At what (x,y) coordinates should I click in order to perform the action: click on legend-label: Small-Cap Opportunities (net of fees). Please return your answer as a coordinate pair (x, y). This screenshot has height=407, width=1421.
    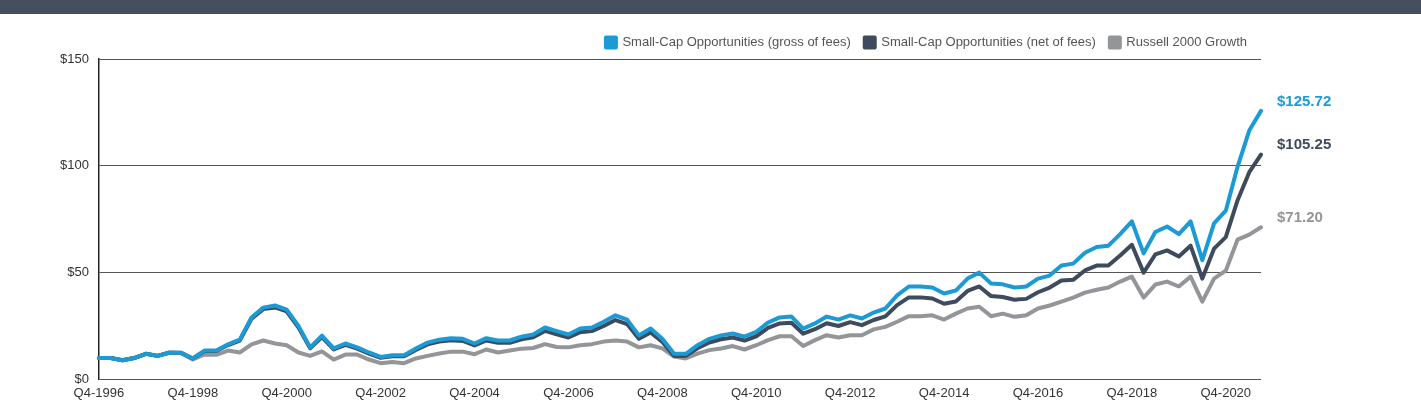
    Looking at the image, I should click on (988, 42).